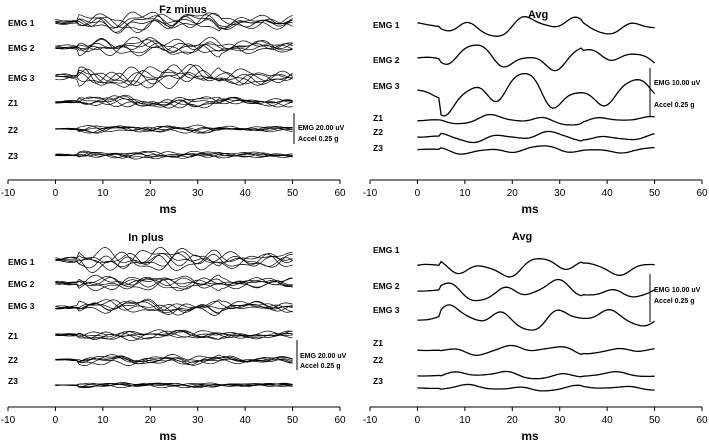 Image resolution: width=709 pixels, height=440 pixels. Describe the element at coordinates (183, 10) in the screenshot. I see `chart-title: Fz minus` at that location.